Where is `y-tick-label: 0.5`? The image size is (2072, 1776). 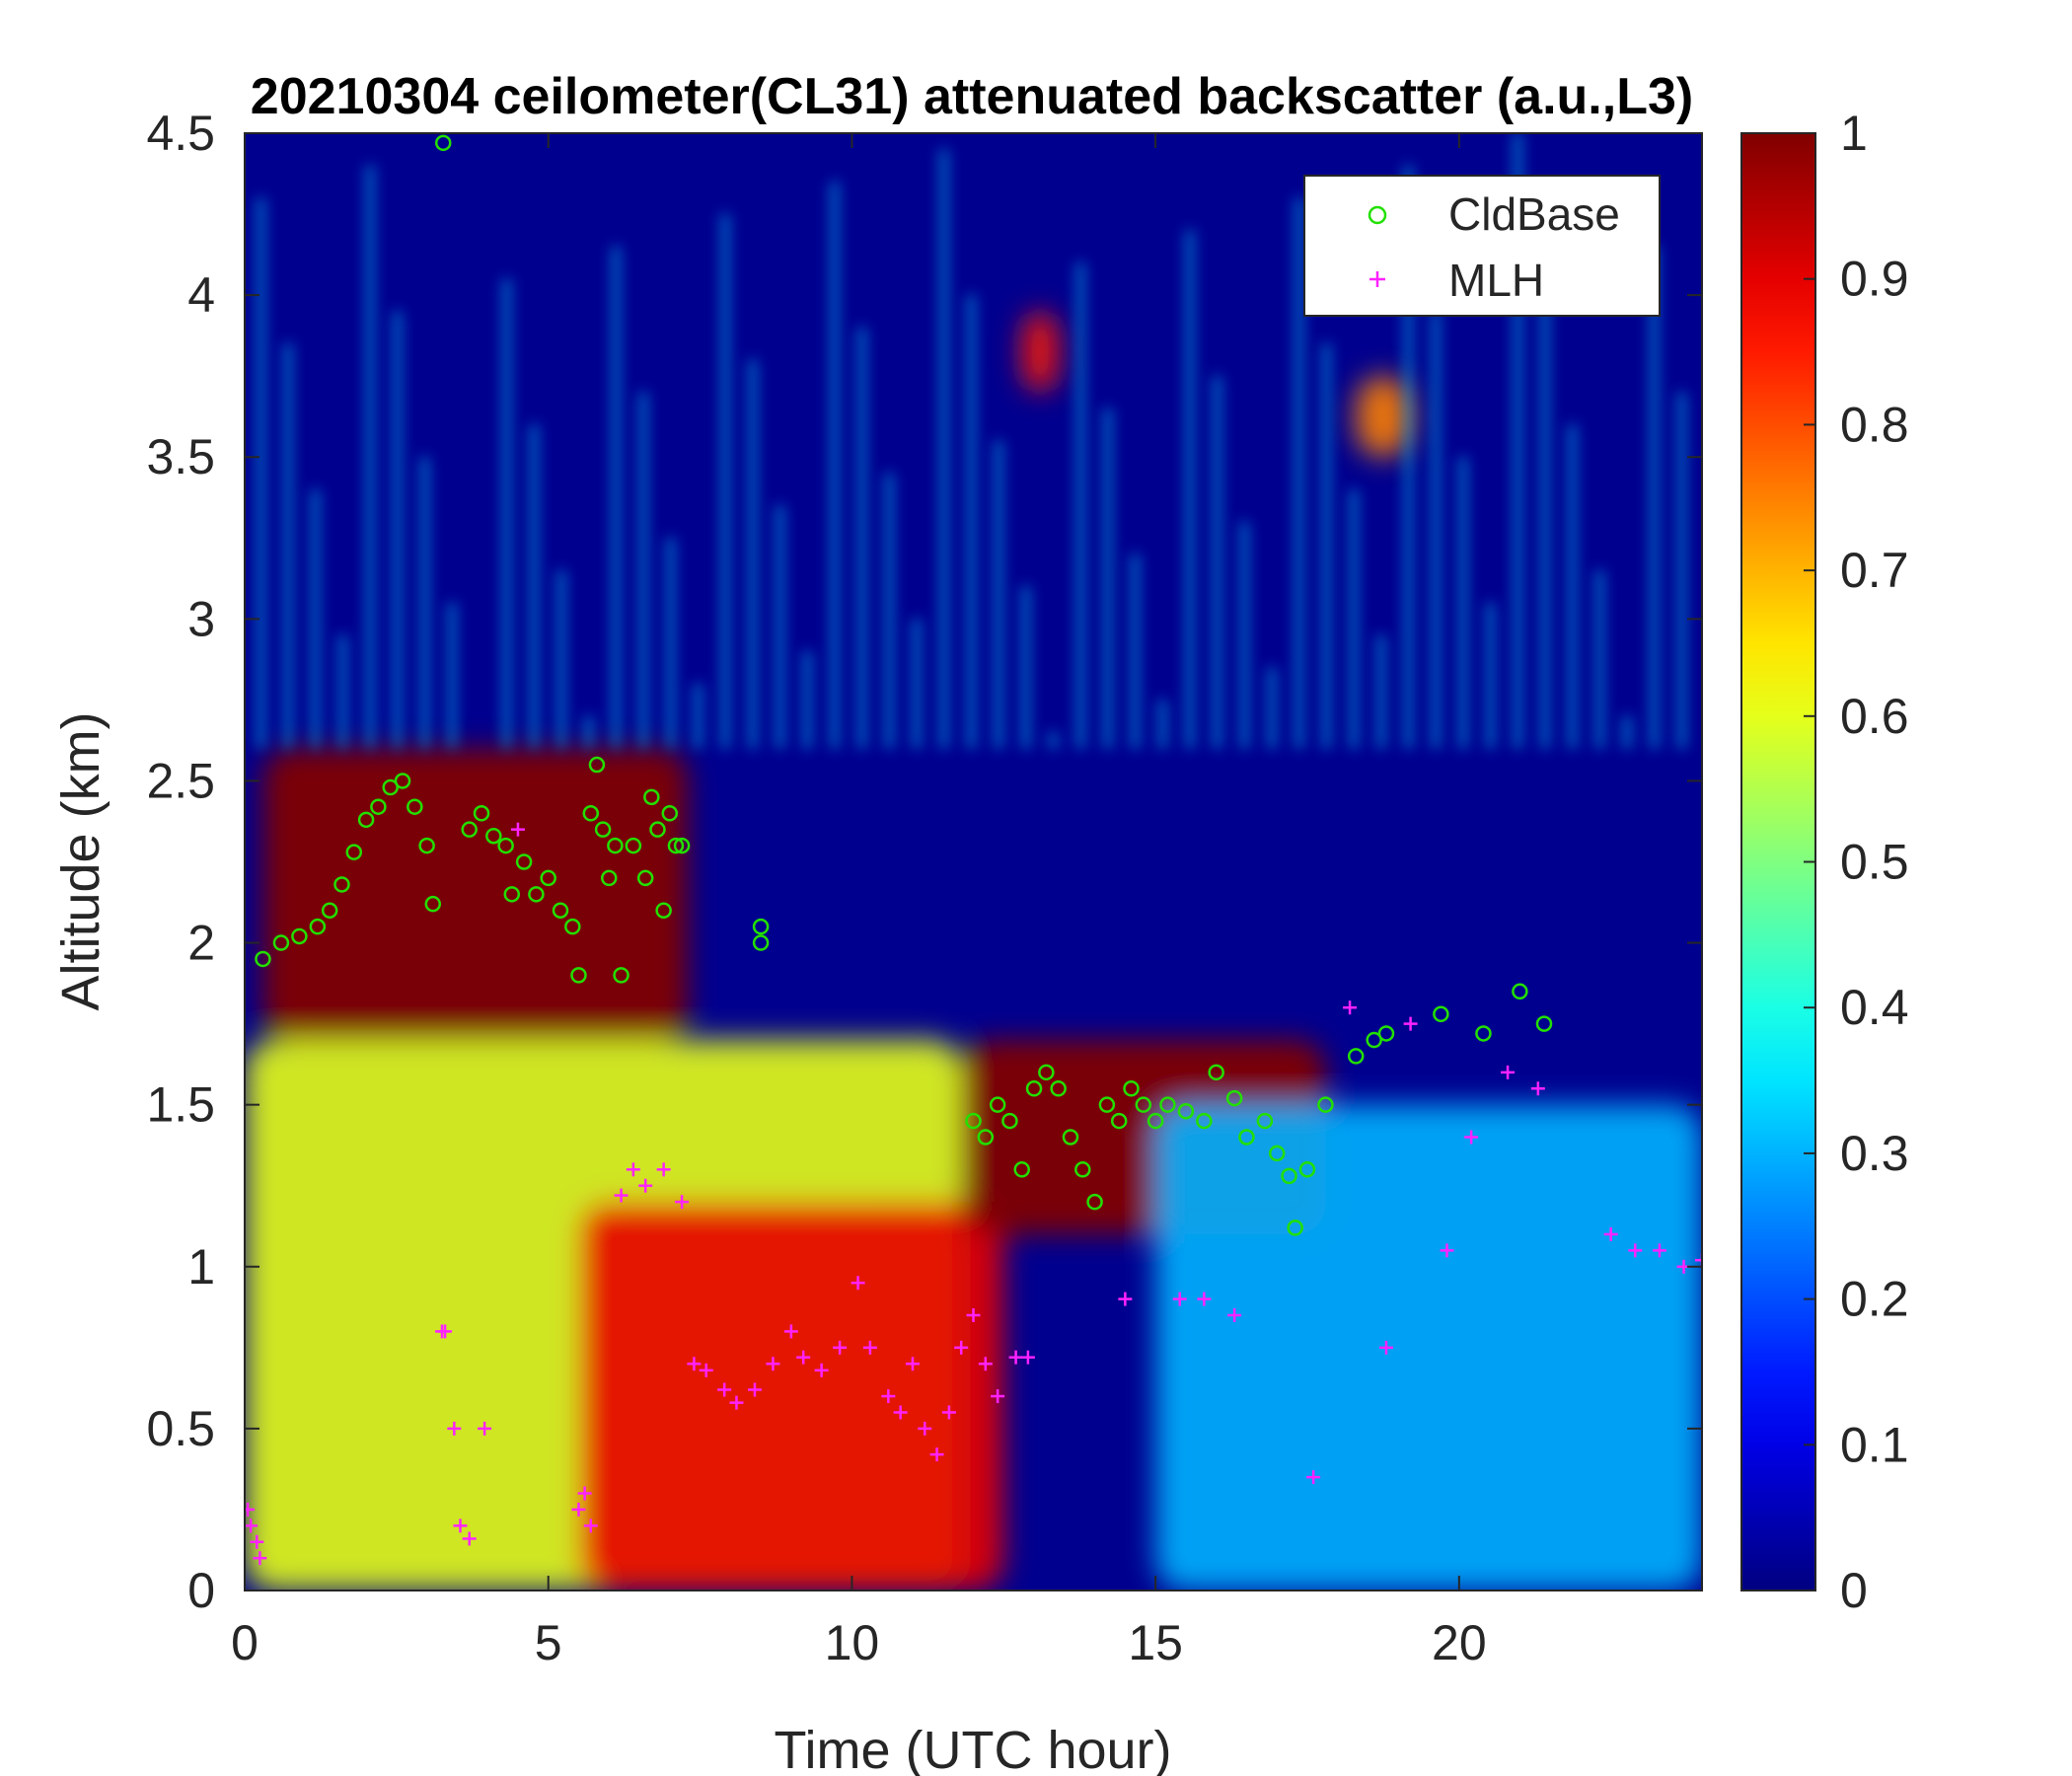
y-tick-label: 0.5 is located at coordinates (180, 1429).